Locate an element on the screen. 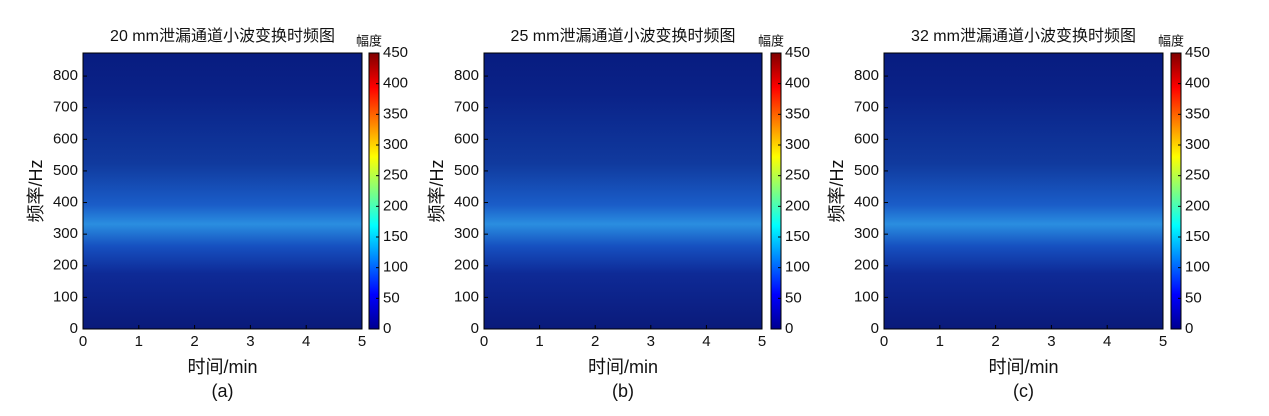 The height and width of the screenshot is (416, 1269). chart-title: 32 mm泄漏通道小波变换时频图 is located at coordinates (1023, 36).